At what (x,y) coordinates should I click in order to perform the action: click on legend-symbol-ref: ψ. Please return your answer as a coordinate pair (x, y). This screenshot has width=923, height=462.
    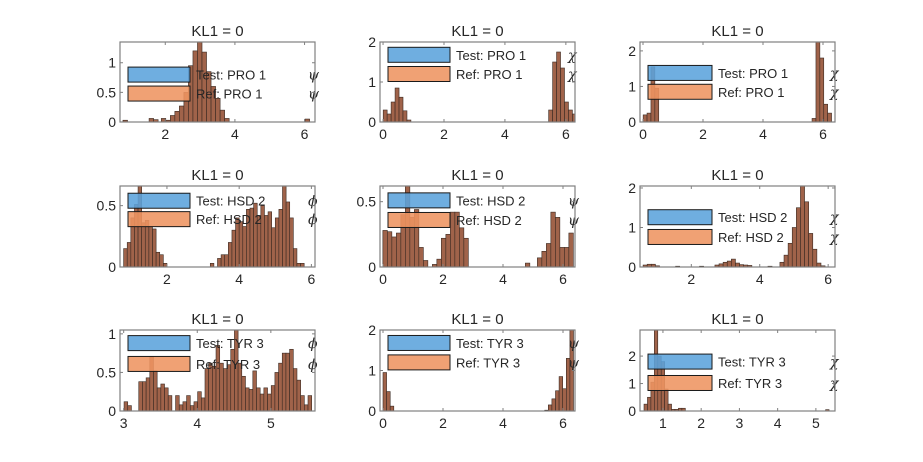
    Looking at the image, I should click on (574, 221).